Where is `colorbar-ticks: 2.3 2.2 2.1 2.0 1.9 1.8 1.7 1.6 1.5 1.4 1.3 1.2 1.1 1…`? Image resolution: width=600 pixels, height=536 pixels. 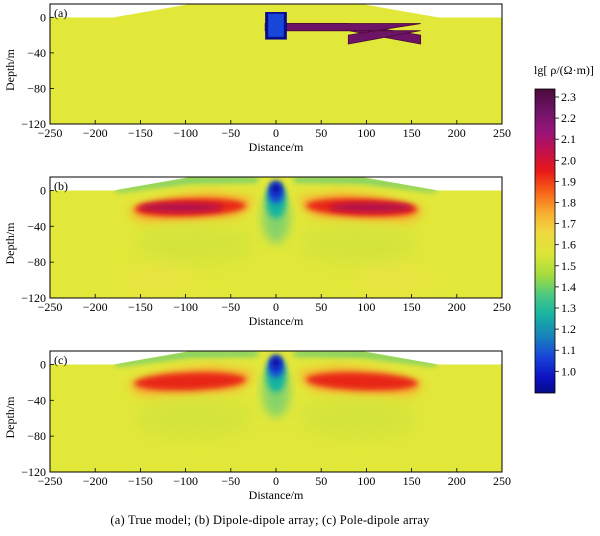 colorbar-ticks: 2.3 2.2 2.1 2.0 1.9 1.8 1.7 1.6 1.5 1.4 1.3 1.2 1.1 1… is located at coordinates (565, 234).